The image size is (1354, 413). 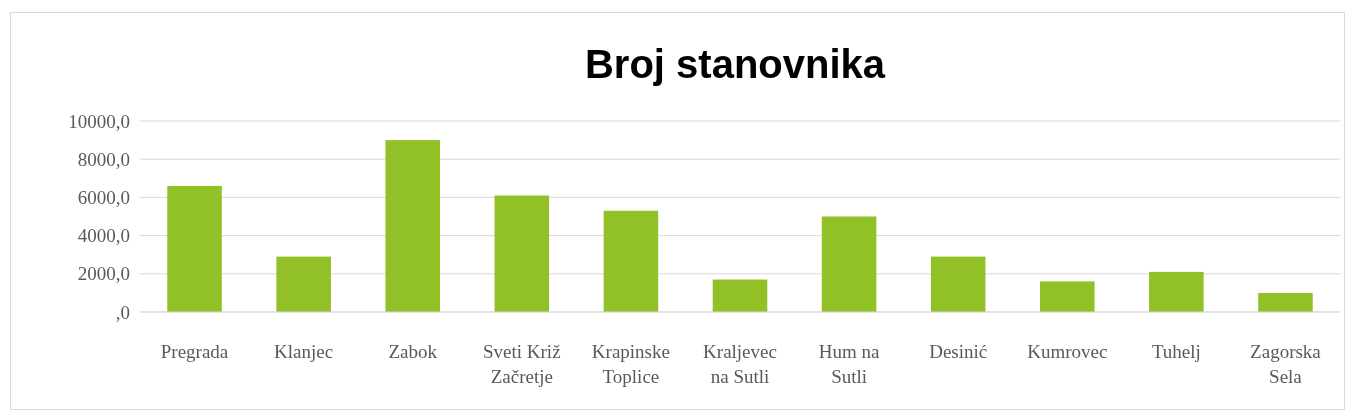 What do you see at coordinates (1286, 364) in the screenshot?
I see `x-tick-label: Zagorska Sela` at bounding box center [1286, 364].